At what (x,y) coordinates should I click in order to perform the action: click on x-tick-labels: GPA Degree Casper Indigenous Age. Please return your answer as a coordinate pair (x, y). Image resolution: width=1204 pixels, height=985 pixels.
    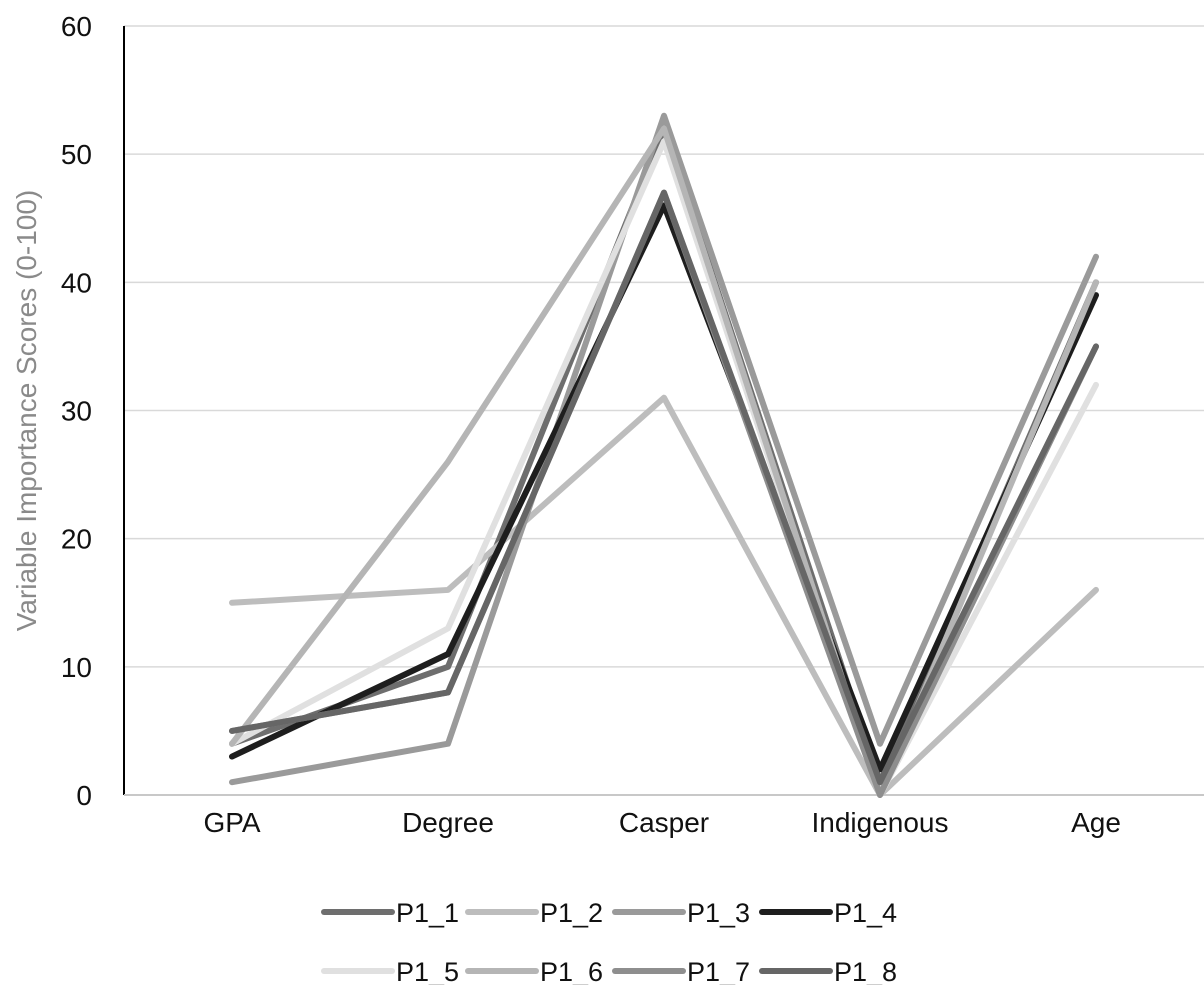
    Looking at the image, I should click on (661, 822).